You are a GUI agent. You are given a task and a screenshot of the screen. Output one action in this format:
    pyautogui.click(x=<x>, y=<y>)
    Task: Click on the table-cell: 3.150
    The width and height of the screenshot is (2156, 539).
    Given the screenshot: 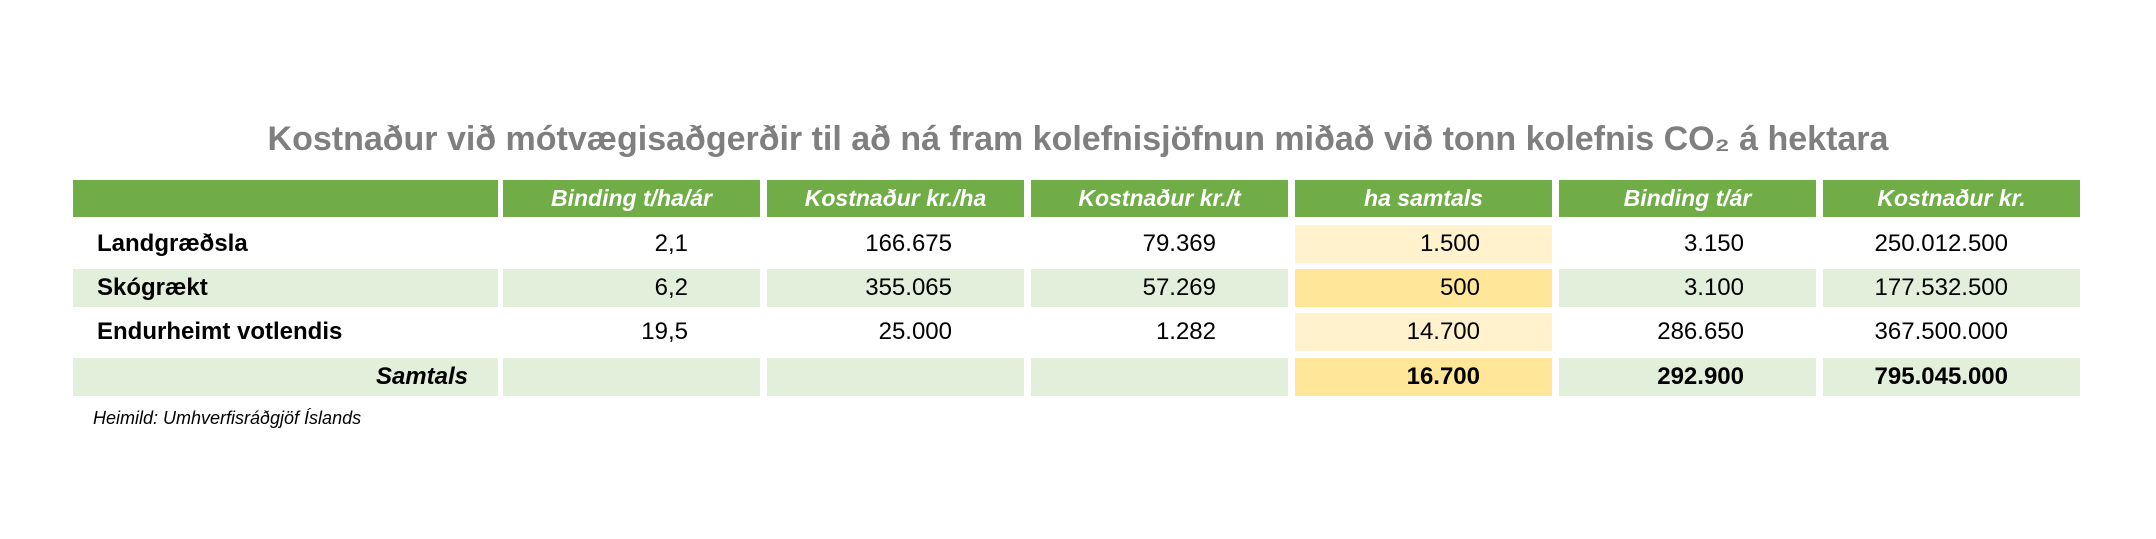 What is the action you would take?
    pyautogui.click(x=1687, y=244)
    